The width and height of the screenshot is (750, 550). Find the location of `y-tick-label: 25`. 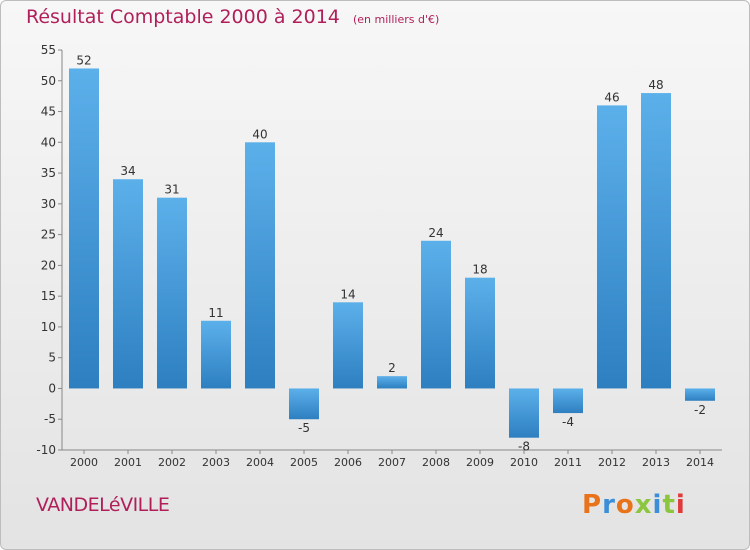

y-tick-label: 25 is located at coordinates (48, 235).